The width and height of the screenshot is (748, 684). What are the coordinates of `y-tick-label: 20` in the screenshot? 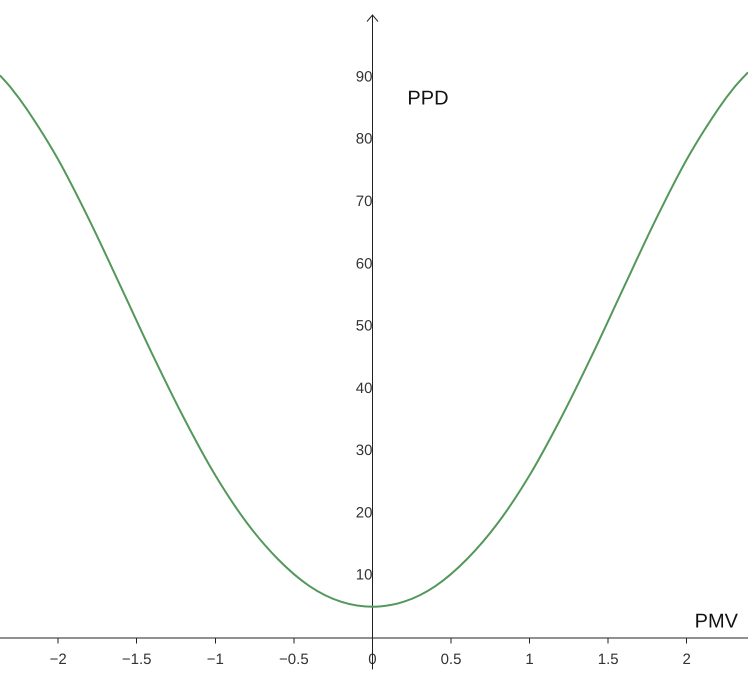 It's located at (364, 513).